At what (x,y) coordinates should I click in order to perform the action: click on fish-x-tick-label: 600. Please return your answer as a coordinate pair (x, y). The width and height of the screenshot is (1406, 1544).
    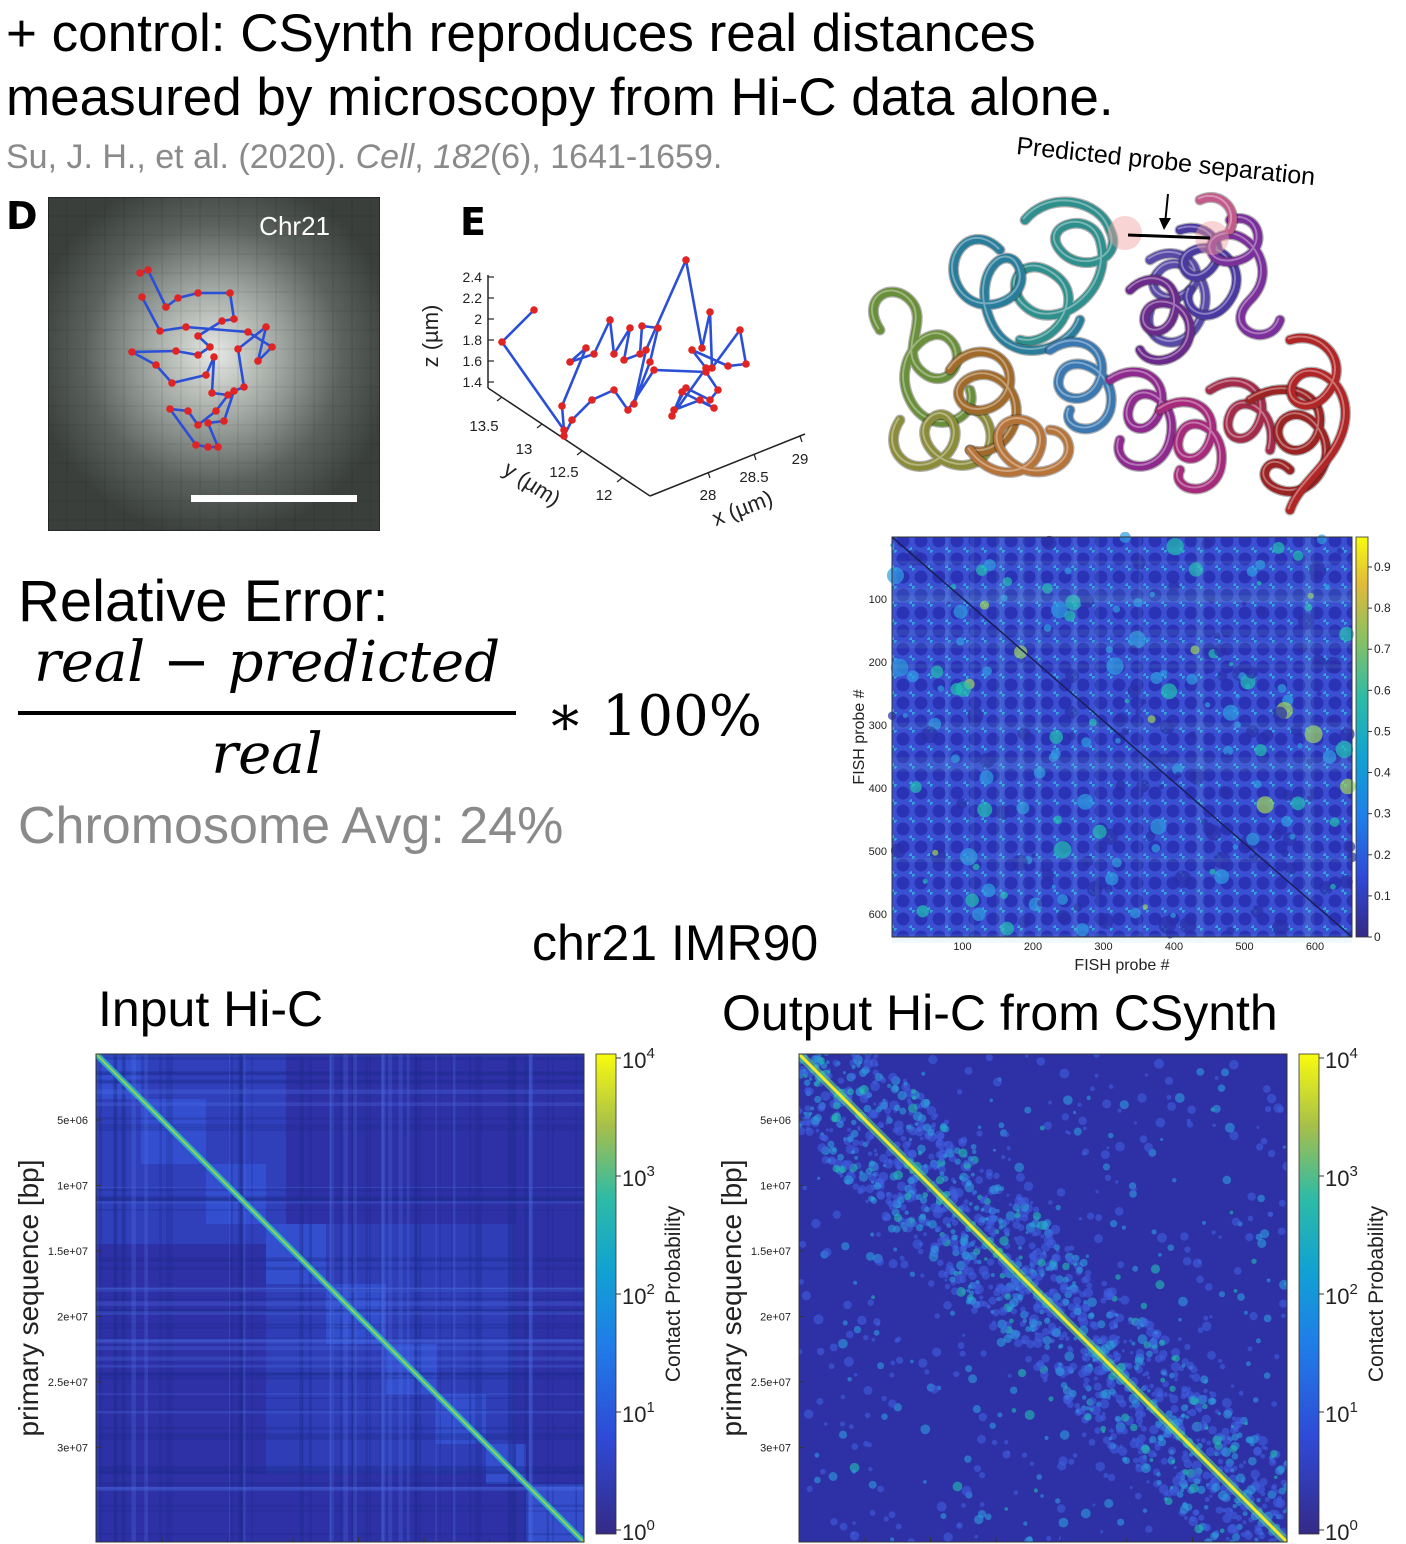
    Looking at the image, I should click on (1315, 947).